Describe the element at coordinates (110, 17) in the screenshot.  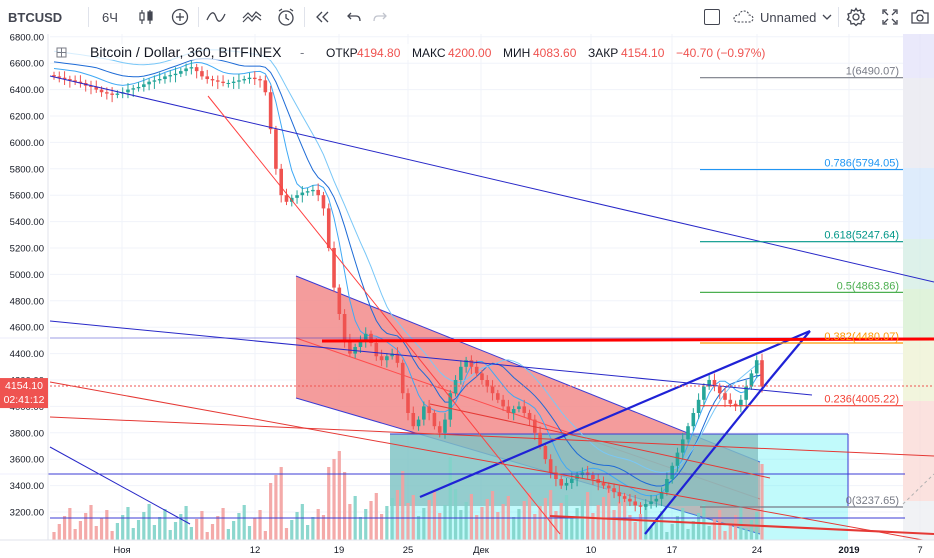
I see `interval-button: 6Ч` at that location.